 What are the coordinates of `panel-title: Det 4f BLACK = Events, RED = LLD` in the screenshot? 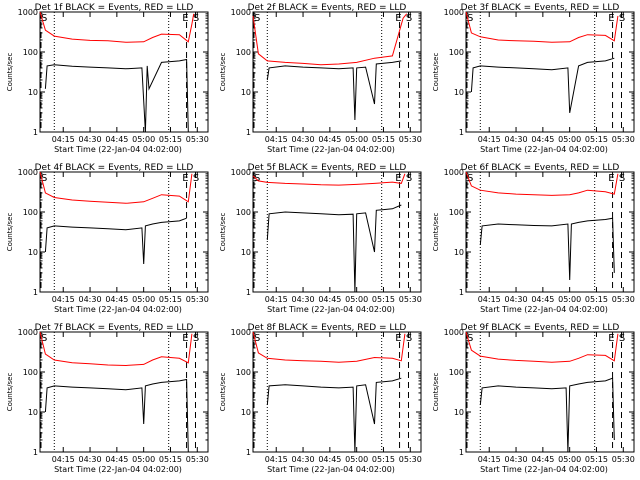 It's located at (114, 168).